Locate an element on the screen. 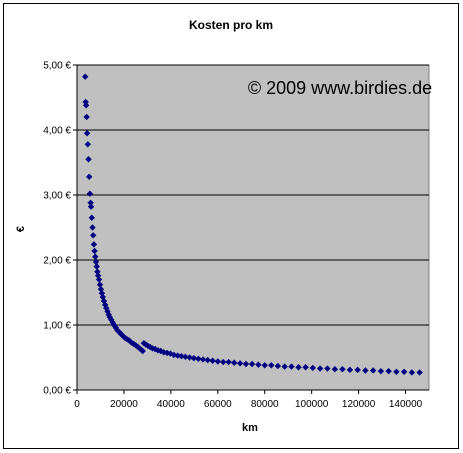  x-axis-title: km is located at coordinates (250, 428).